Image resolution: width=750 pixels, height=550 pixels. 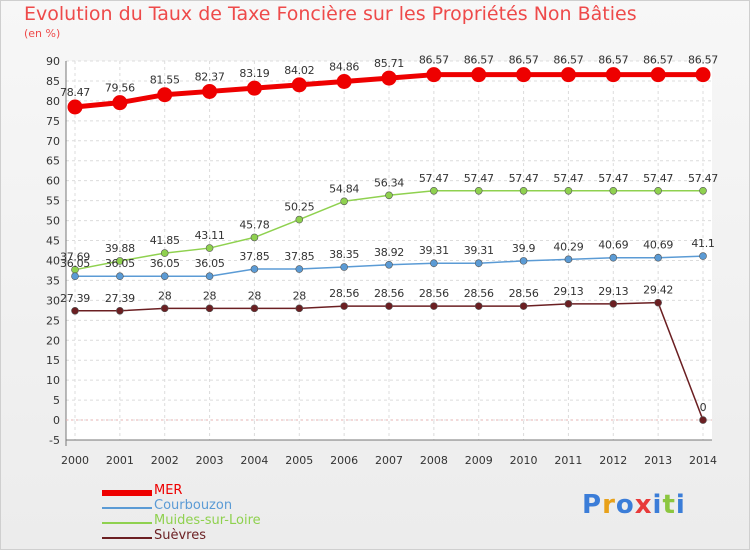 What do you see at coordinates (53, 221) in the screenshot?
I see `y-tick-label: 50` at bounding box center [53, 221].